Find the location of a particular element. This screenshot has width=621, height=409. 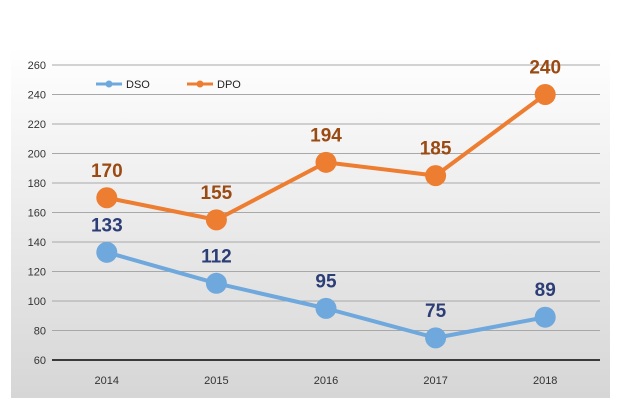

data-point-dso-2014 is located at coordinates (107, 252).